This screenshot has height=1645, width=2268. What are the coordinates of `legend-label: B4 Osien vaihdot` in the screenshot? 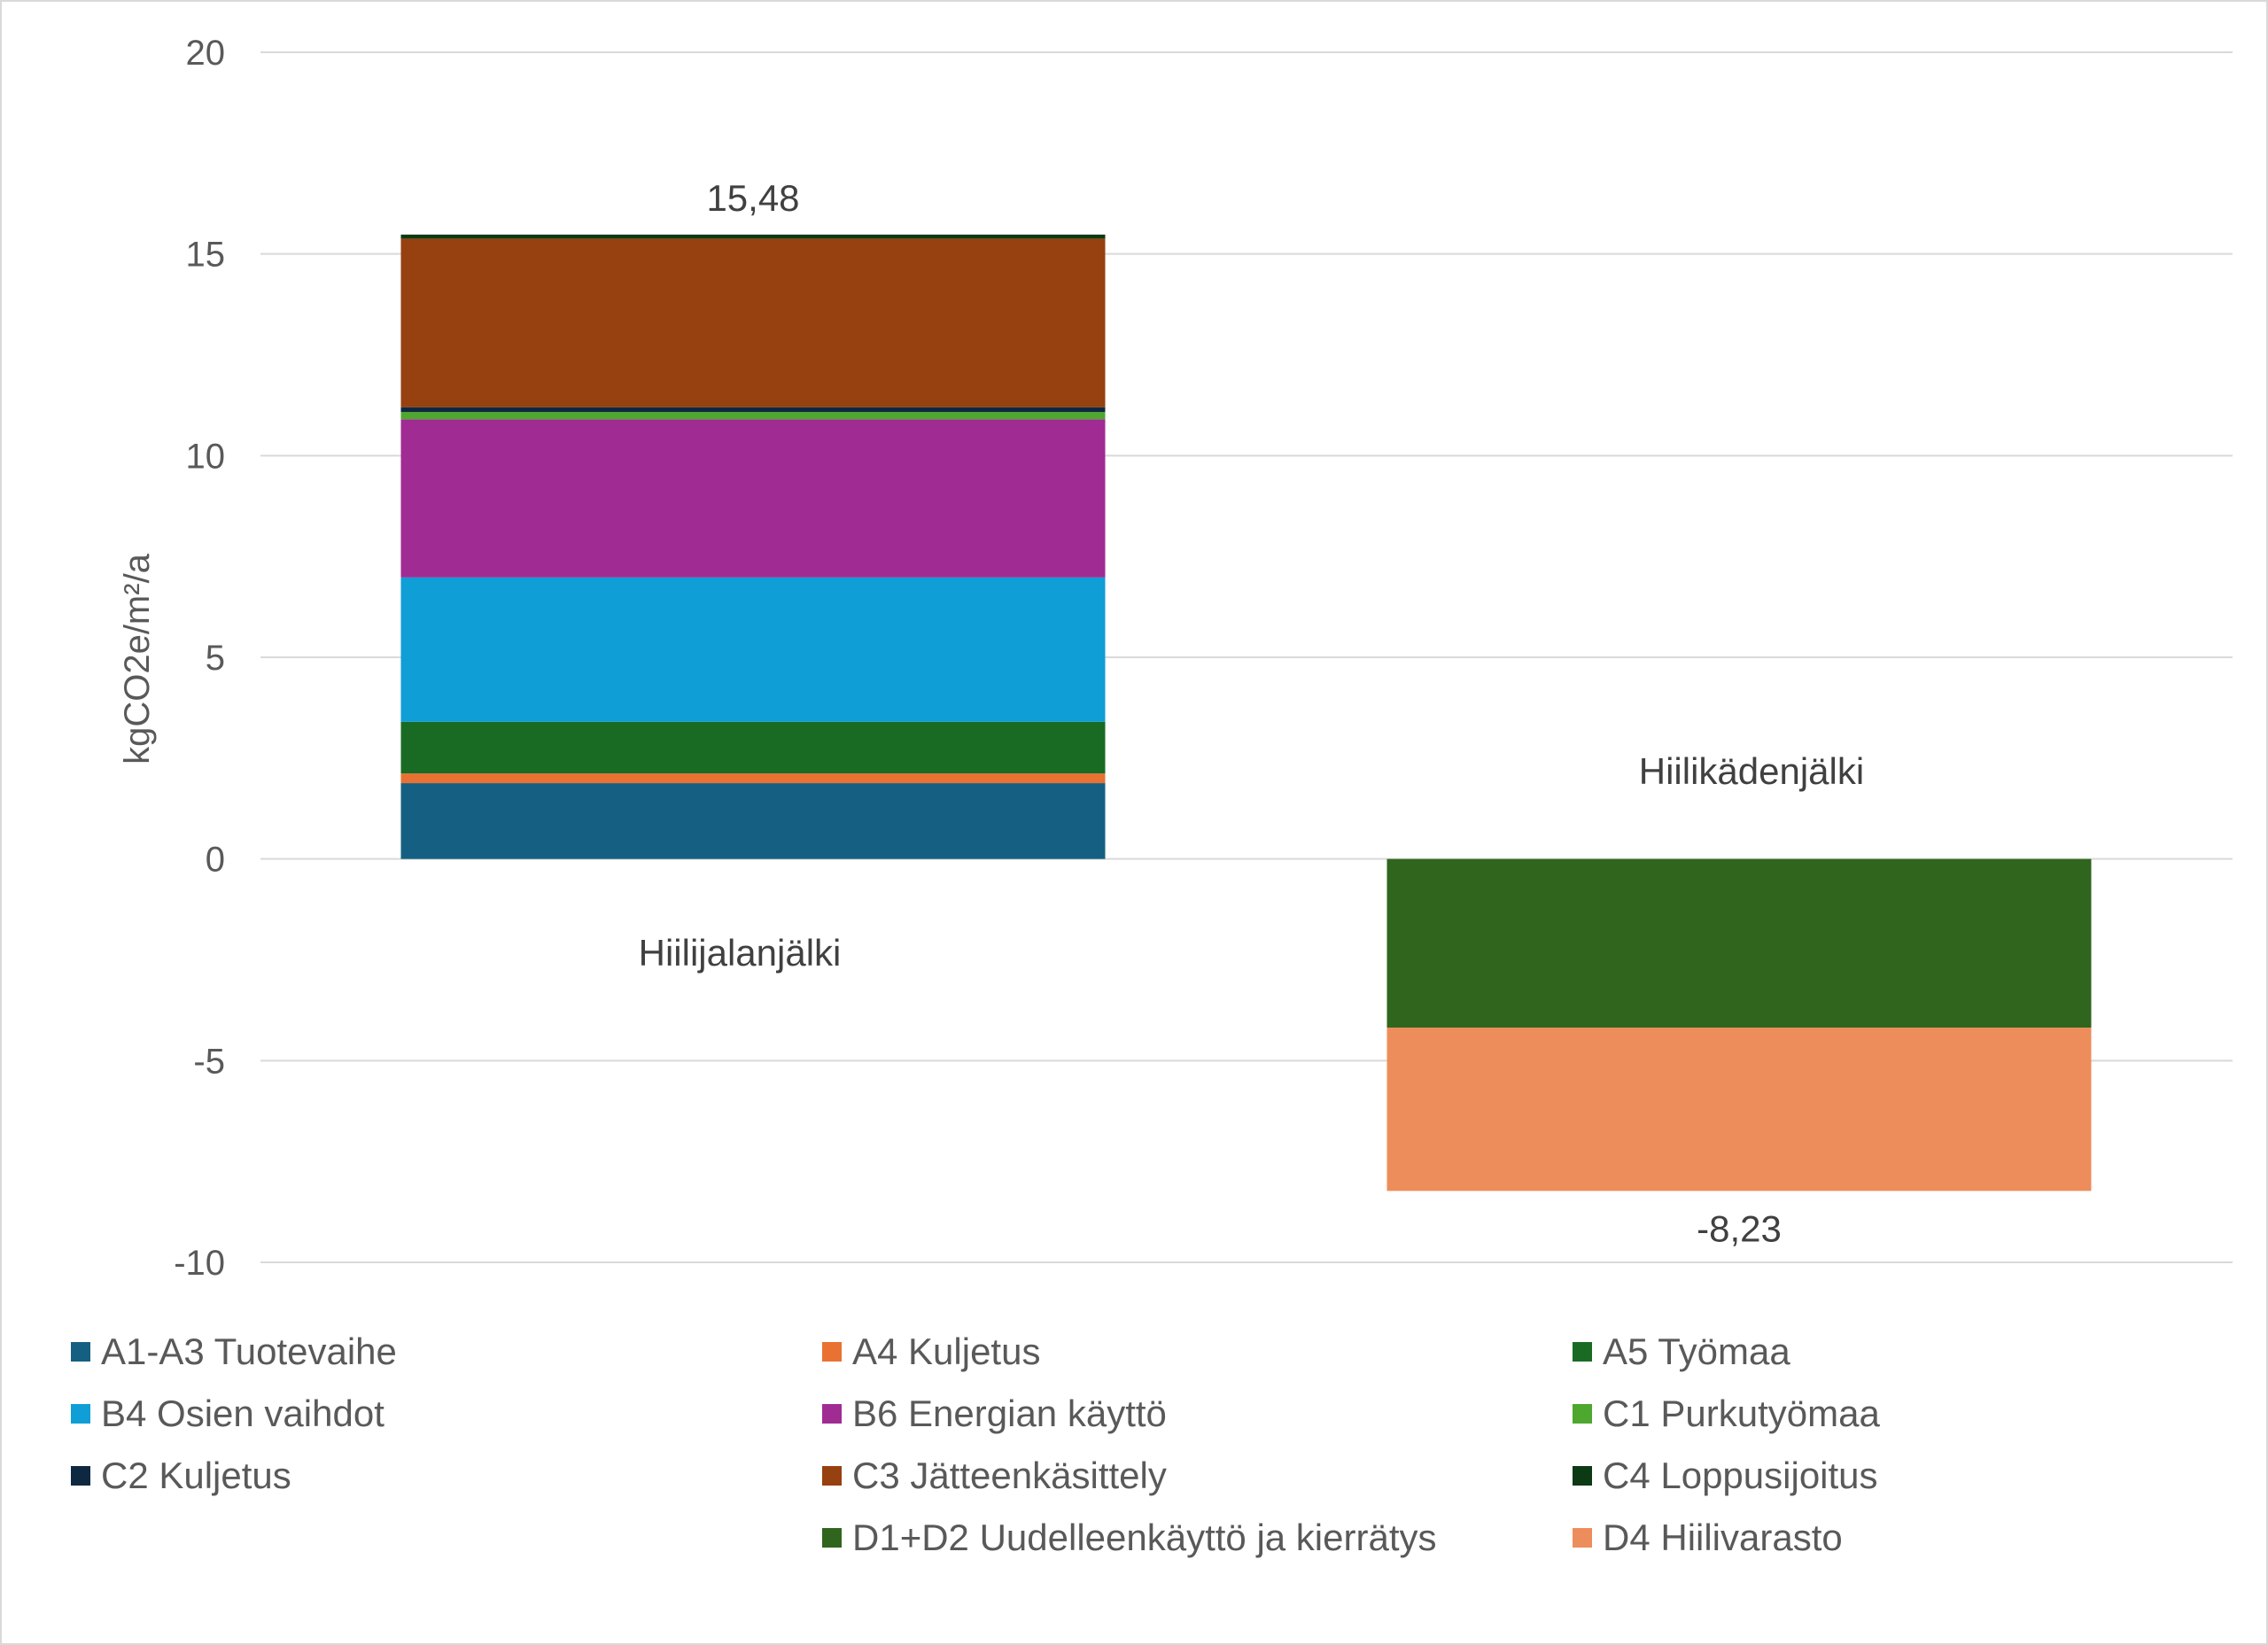 It's located at (242, 1413).